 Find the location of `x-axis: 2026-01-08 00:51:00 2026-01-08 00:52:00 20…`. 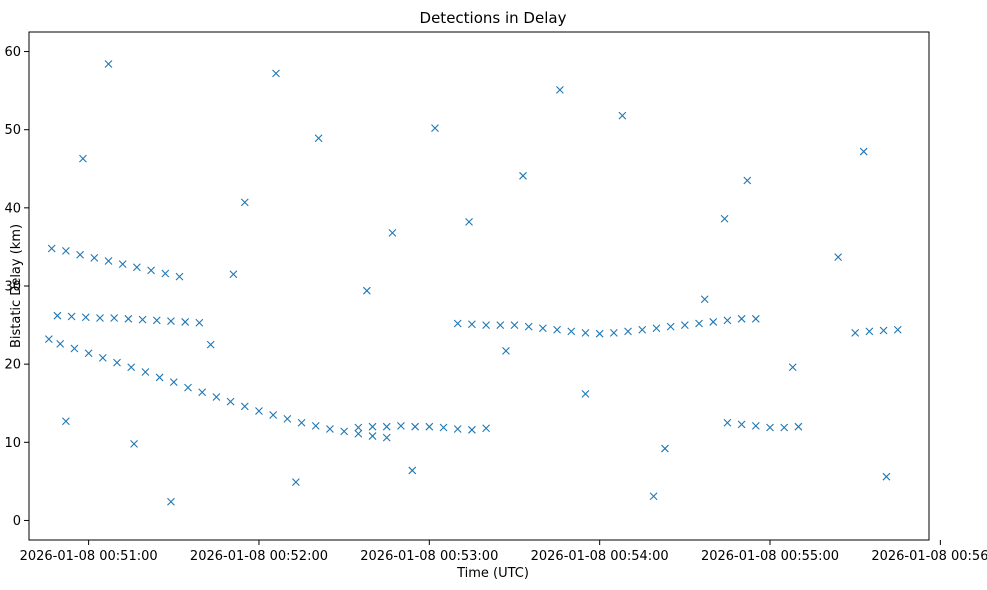

x-axis: 2026-01-08 00:51:00 2026-01-08 00:52:00 20… is located at coordinates (503, 552).